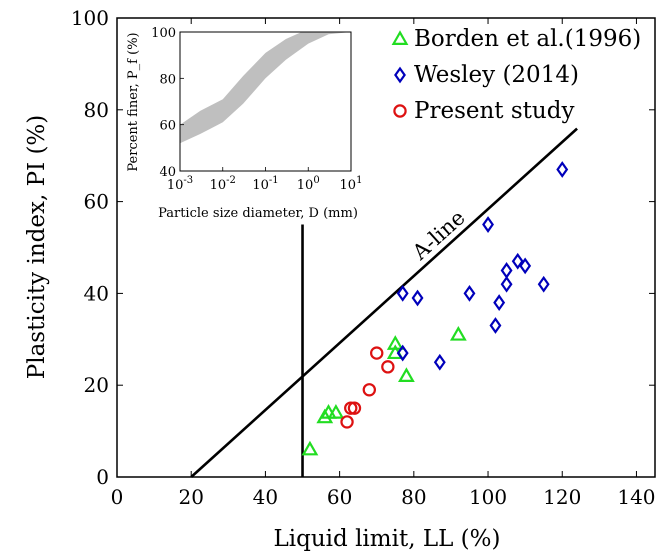 This screenshot has height=554, width=657. I want to click on inset-axis-ticks: 10⁻³ 10⁻² 10⁻¹ 10⁰ 10¹ 40 60 80 100, so click(256, 109).